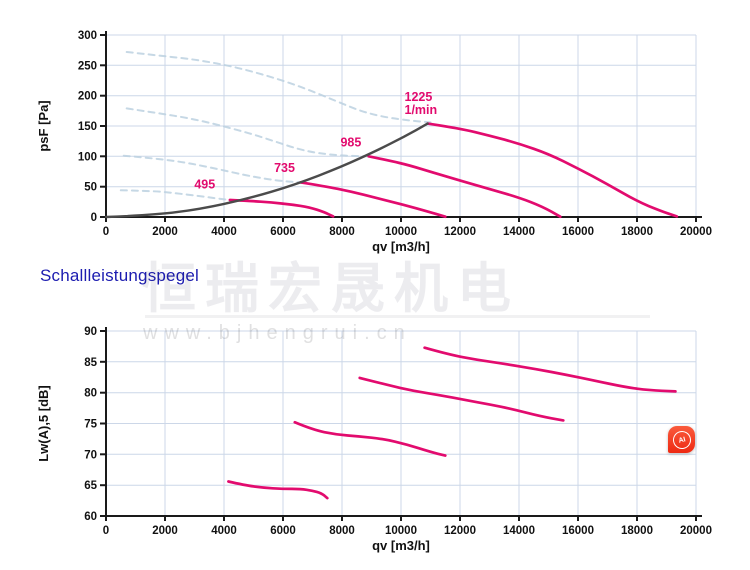 This screenshot has width=750, height=570. What do you see at coordinates (90, 332) in the screenshot?
I see `svg-text: 90` at bounding box center [90, 332].